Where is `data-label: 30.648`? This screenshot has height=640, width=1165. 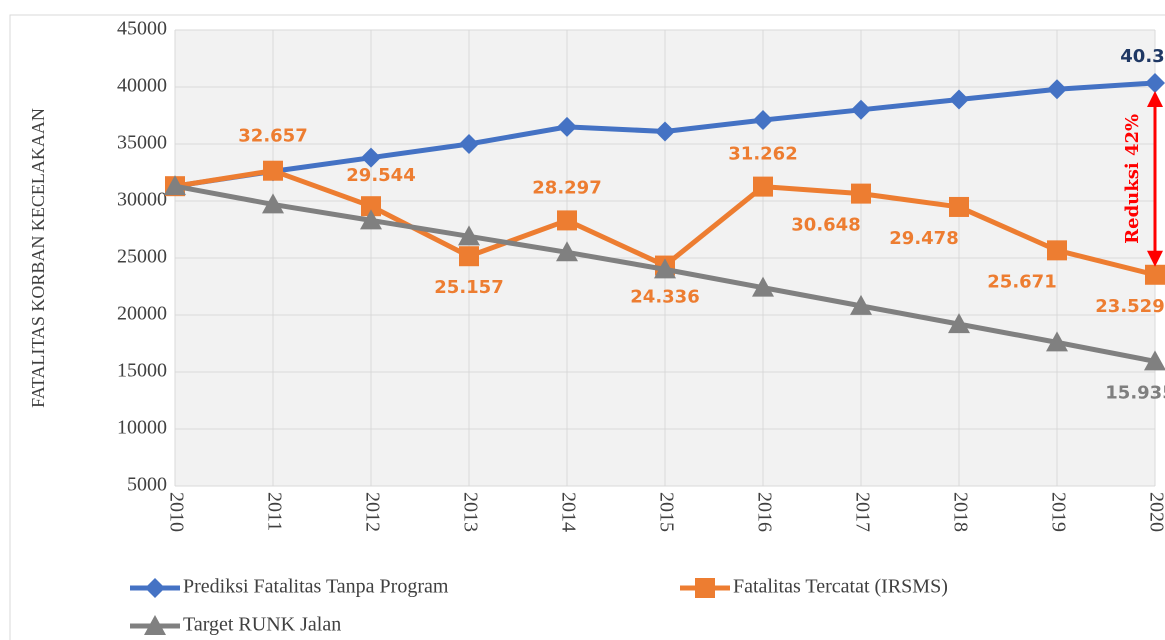
data-label: 30.648 is located at coordinates (825, 225).